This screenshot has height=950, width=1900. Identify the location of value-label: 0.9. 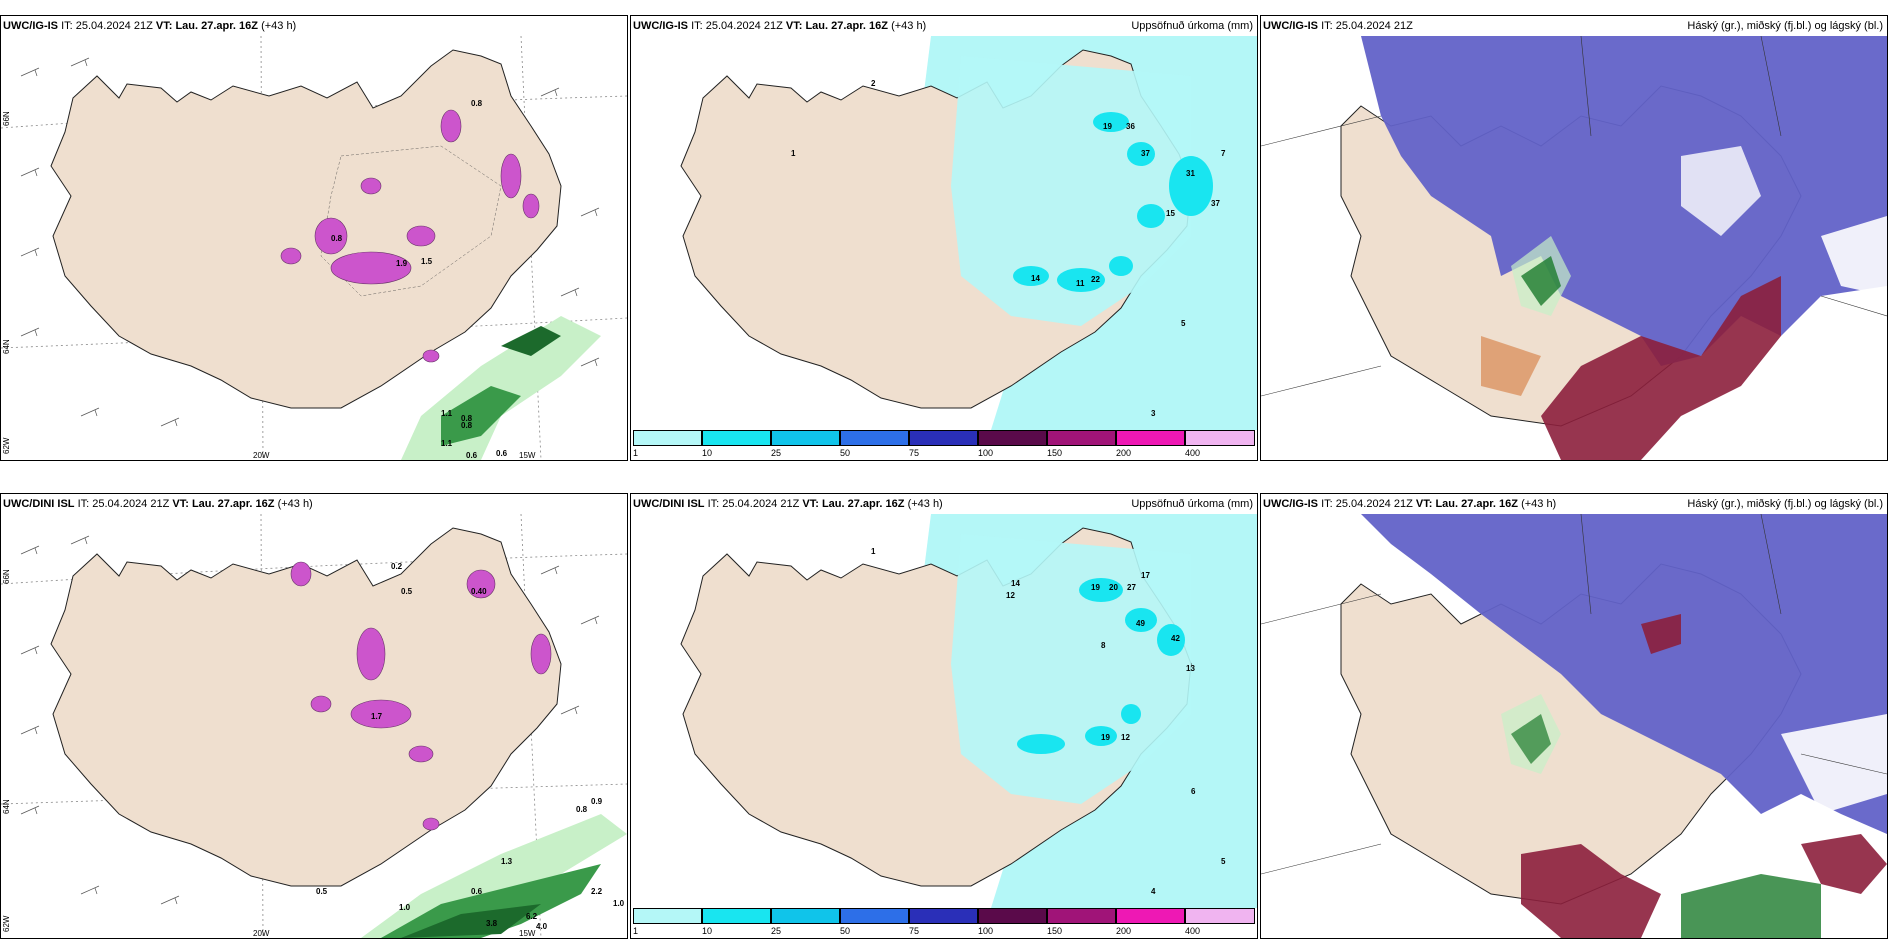
(597, 801).